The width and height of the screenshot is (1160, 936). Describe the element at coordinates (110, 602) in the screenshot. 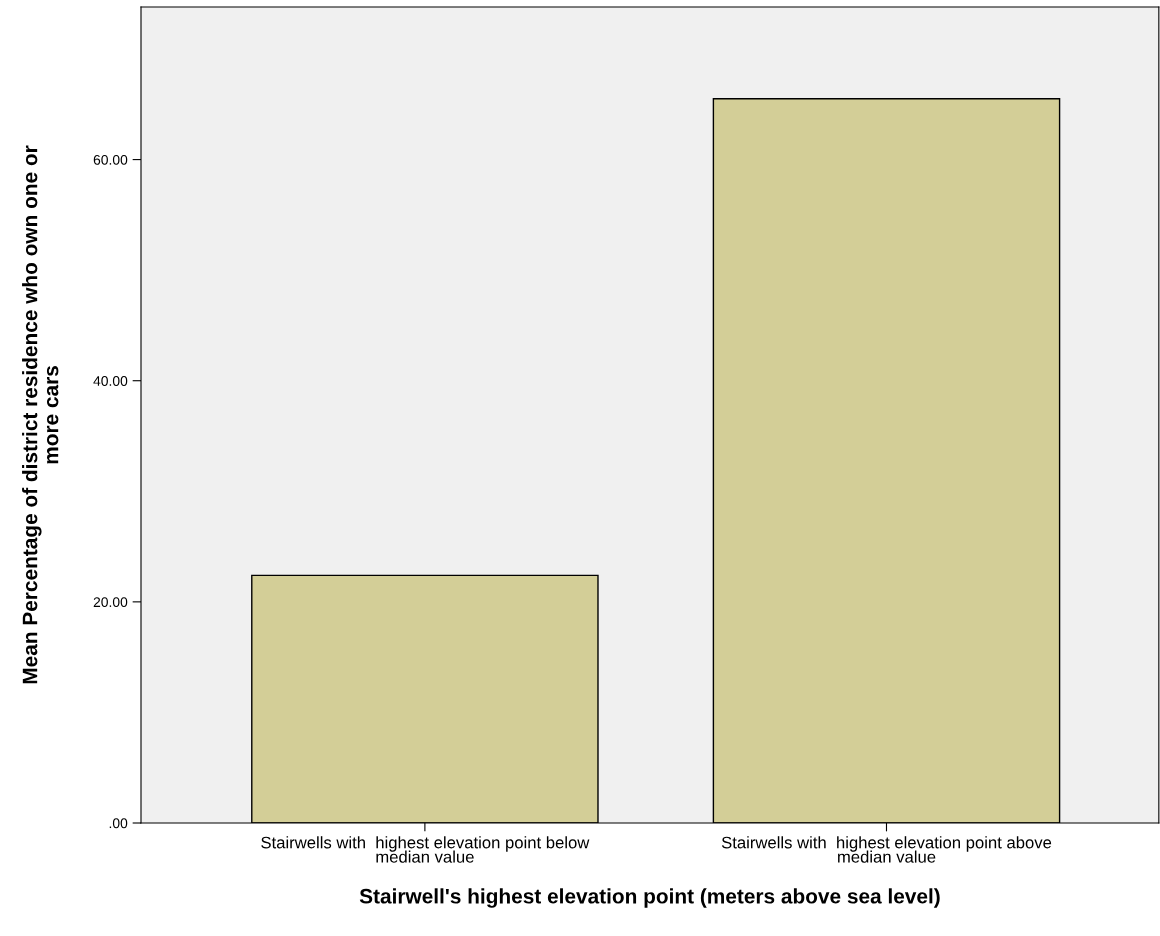

I see `y-tick-label: 20.00` at that location.